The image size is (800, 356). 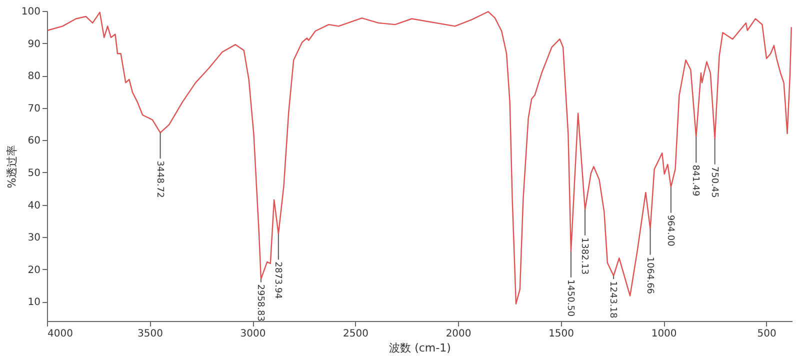 I want to click on y-tick-label: 90, so click(x=34, y=44).